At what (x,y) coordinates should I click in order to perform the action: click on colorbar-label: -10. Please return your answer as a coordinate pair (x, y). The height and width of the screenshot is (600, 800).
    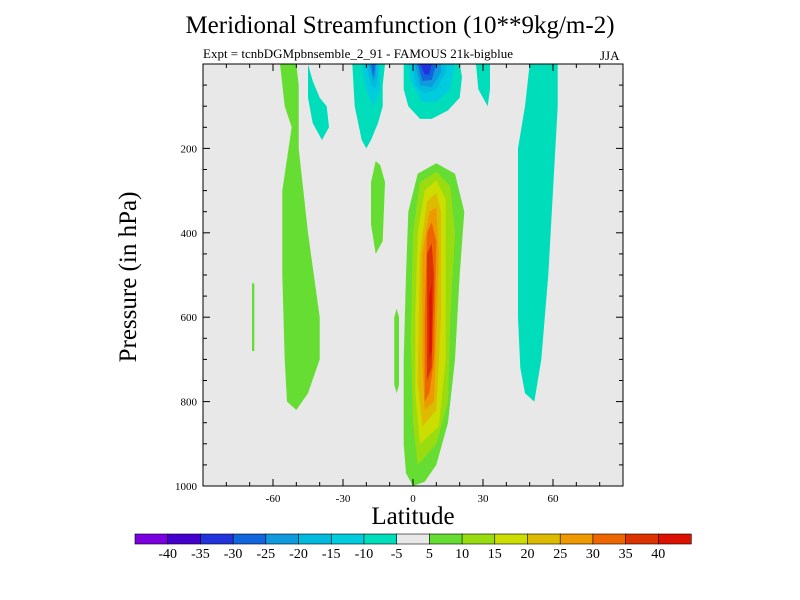
    Looking at the image, I should click on (364, 554).